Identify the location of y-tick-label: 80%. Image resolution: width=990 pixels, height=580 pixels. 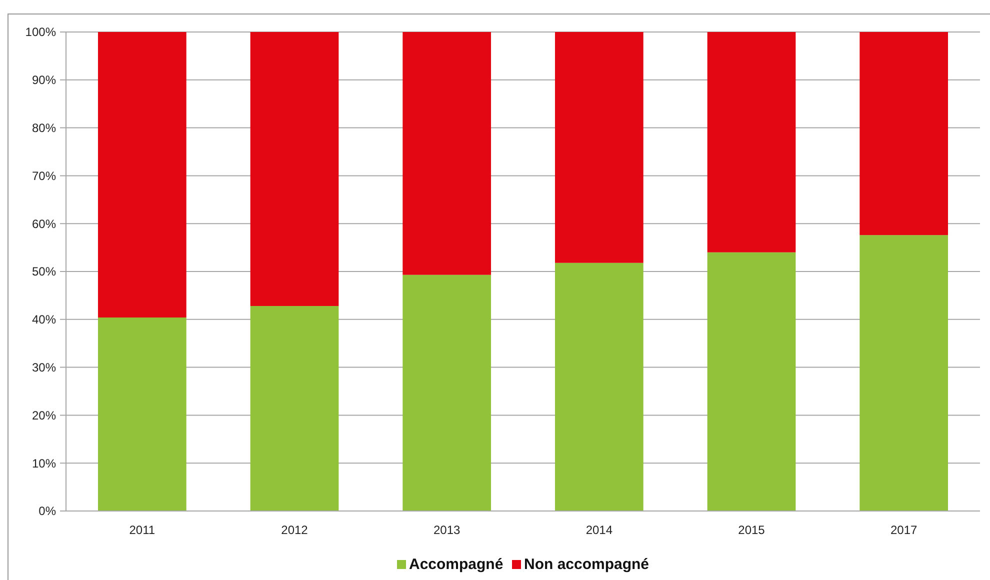
(44, 128).